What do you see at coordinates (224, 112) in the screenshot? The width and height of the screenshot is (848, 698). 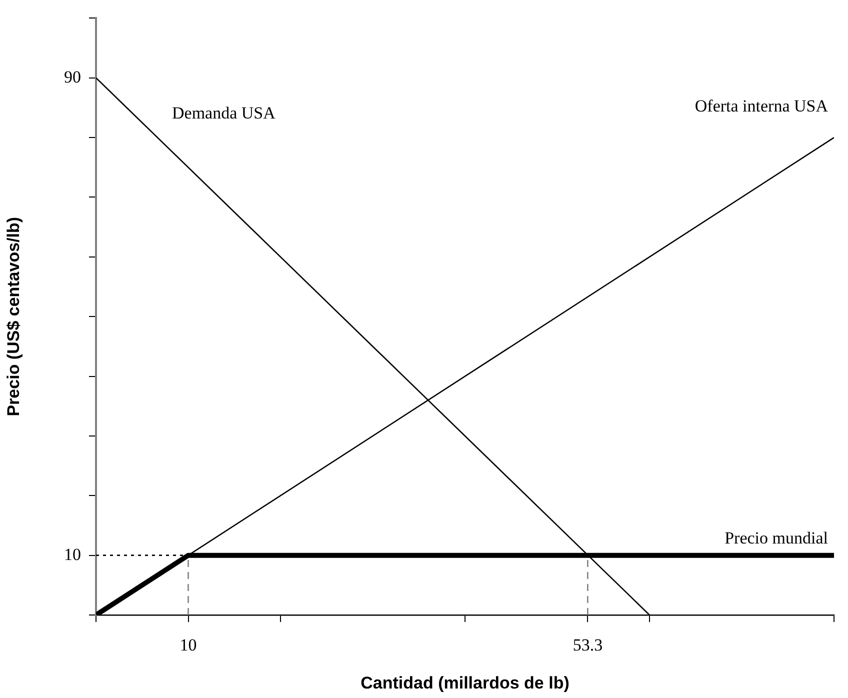 I see `series-label: Demanda USA` at bounding box center [224, 112].